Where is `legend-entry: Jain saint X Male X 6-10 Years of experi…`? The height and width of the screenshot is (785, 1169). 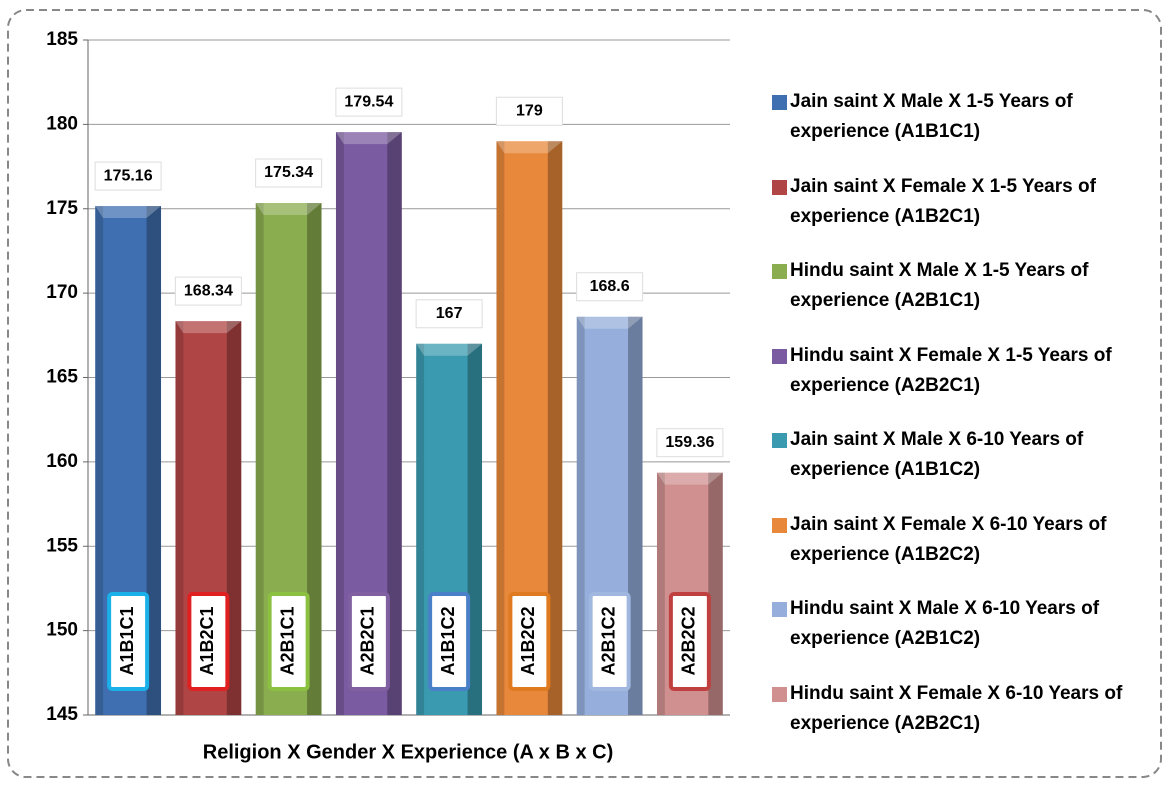 legend-entry: Jain saint X Male X 6-10 Years of experi… is located at coordinates (937, 454).